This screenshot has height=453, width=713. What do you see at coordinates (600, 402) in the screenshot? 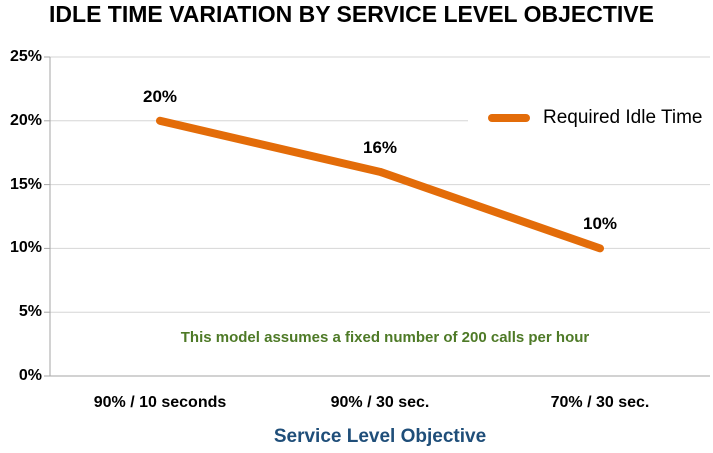
I see `x-category-label: 70% / 30 sec.` at bounding box center [600, 402].